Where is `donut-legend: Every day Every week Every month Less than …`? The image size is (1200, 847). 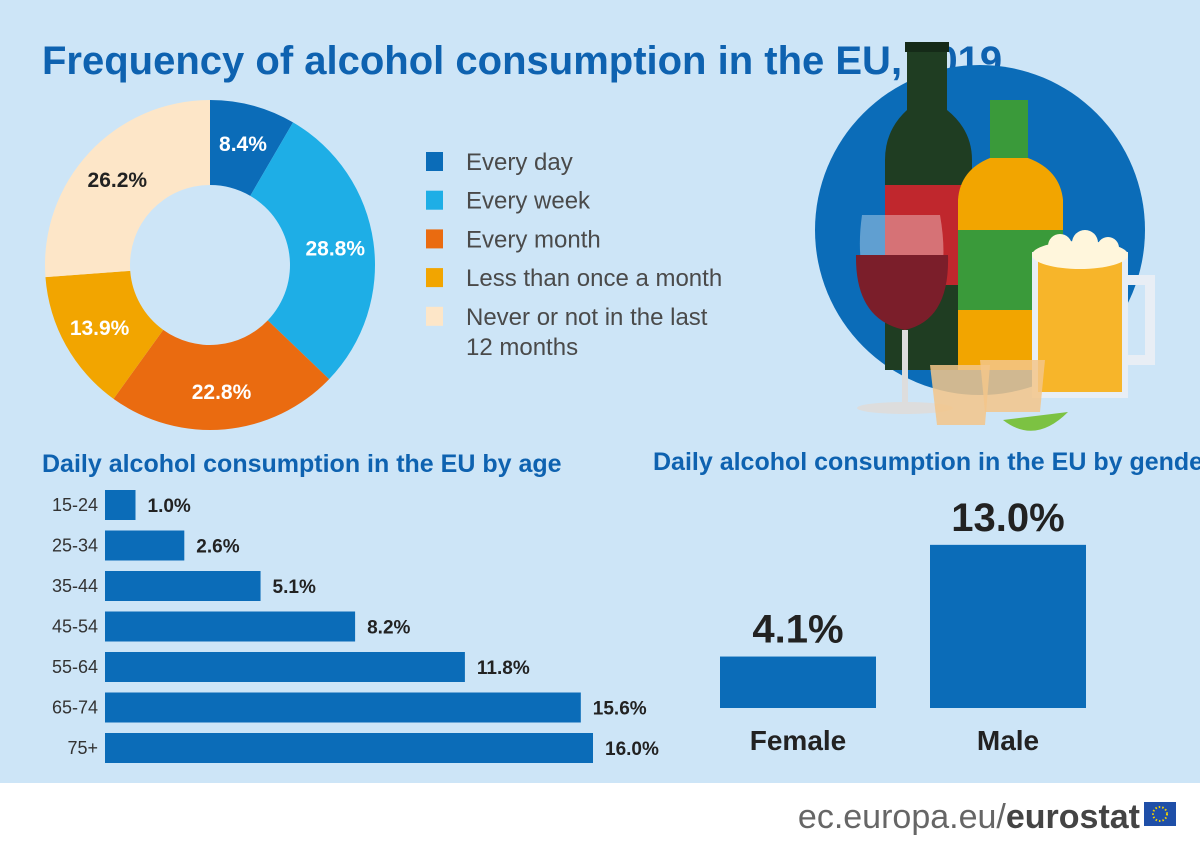 donut-legend: Every day Every week Every month Less than … is located at coordinates (574, 255).